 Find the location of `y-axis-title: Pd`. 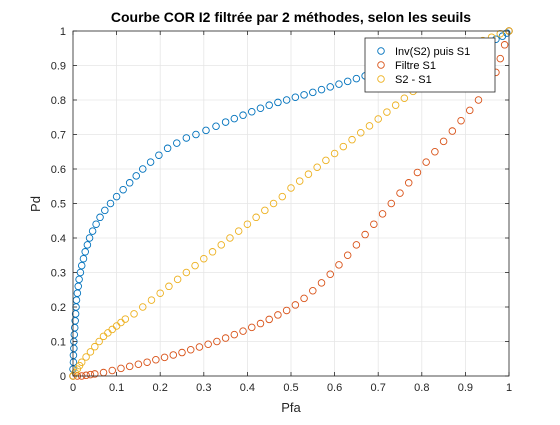

y-axis-title: Pd is located at coordinates (35, 204).